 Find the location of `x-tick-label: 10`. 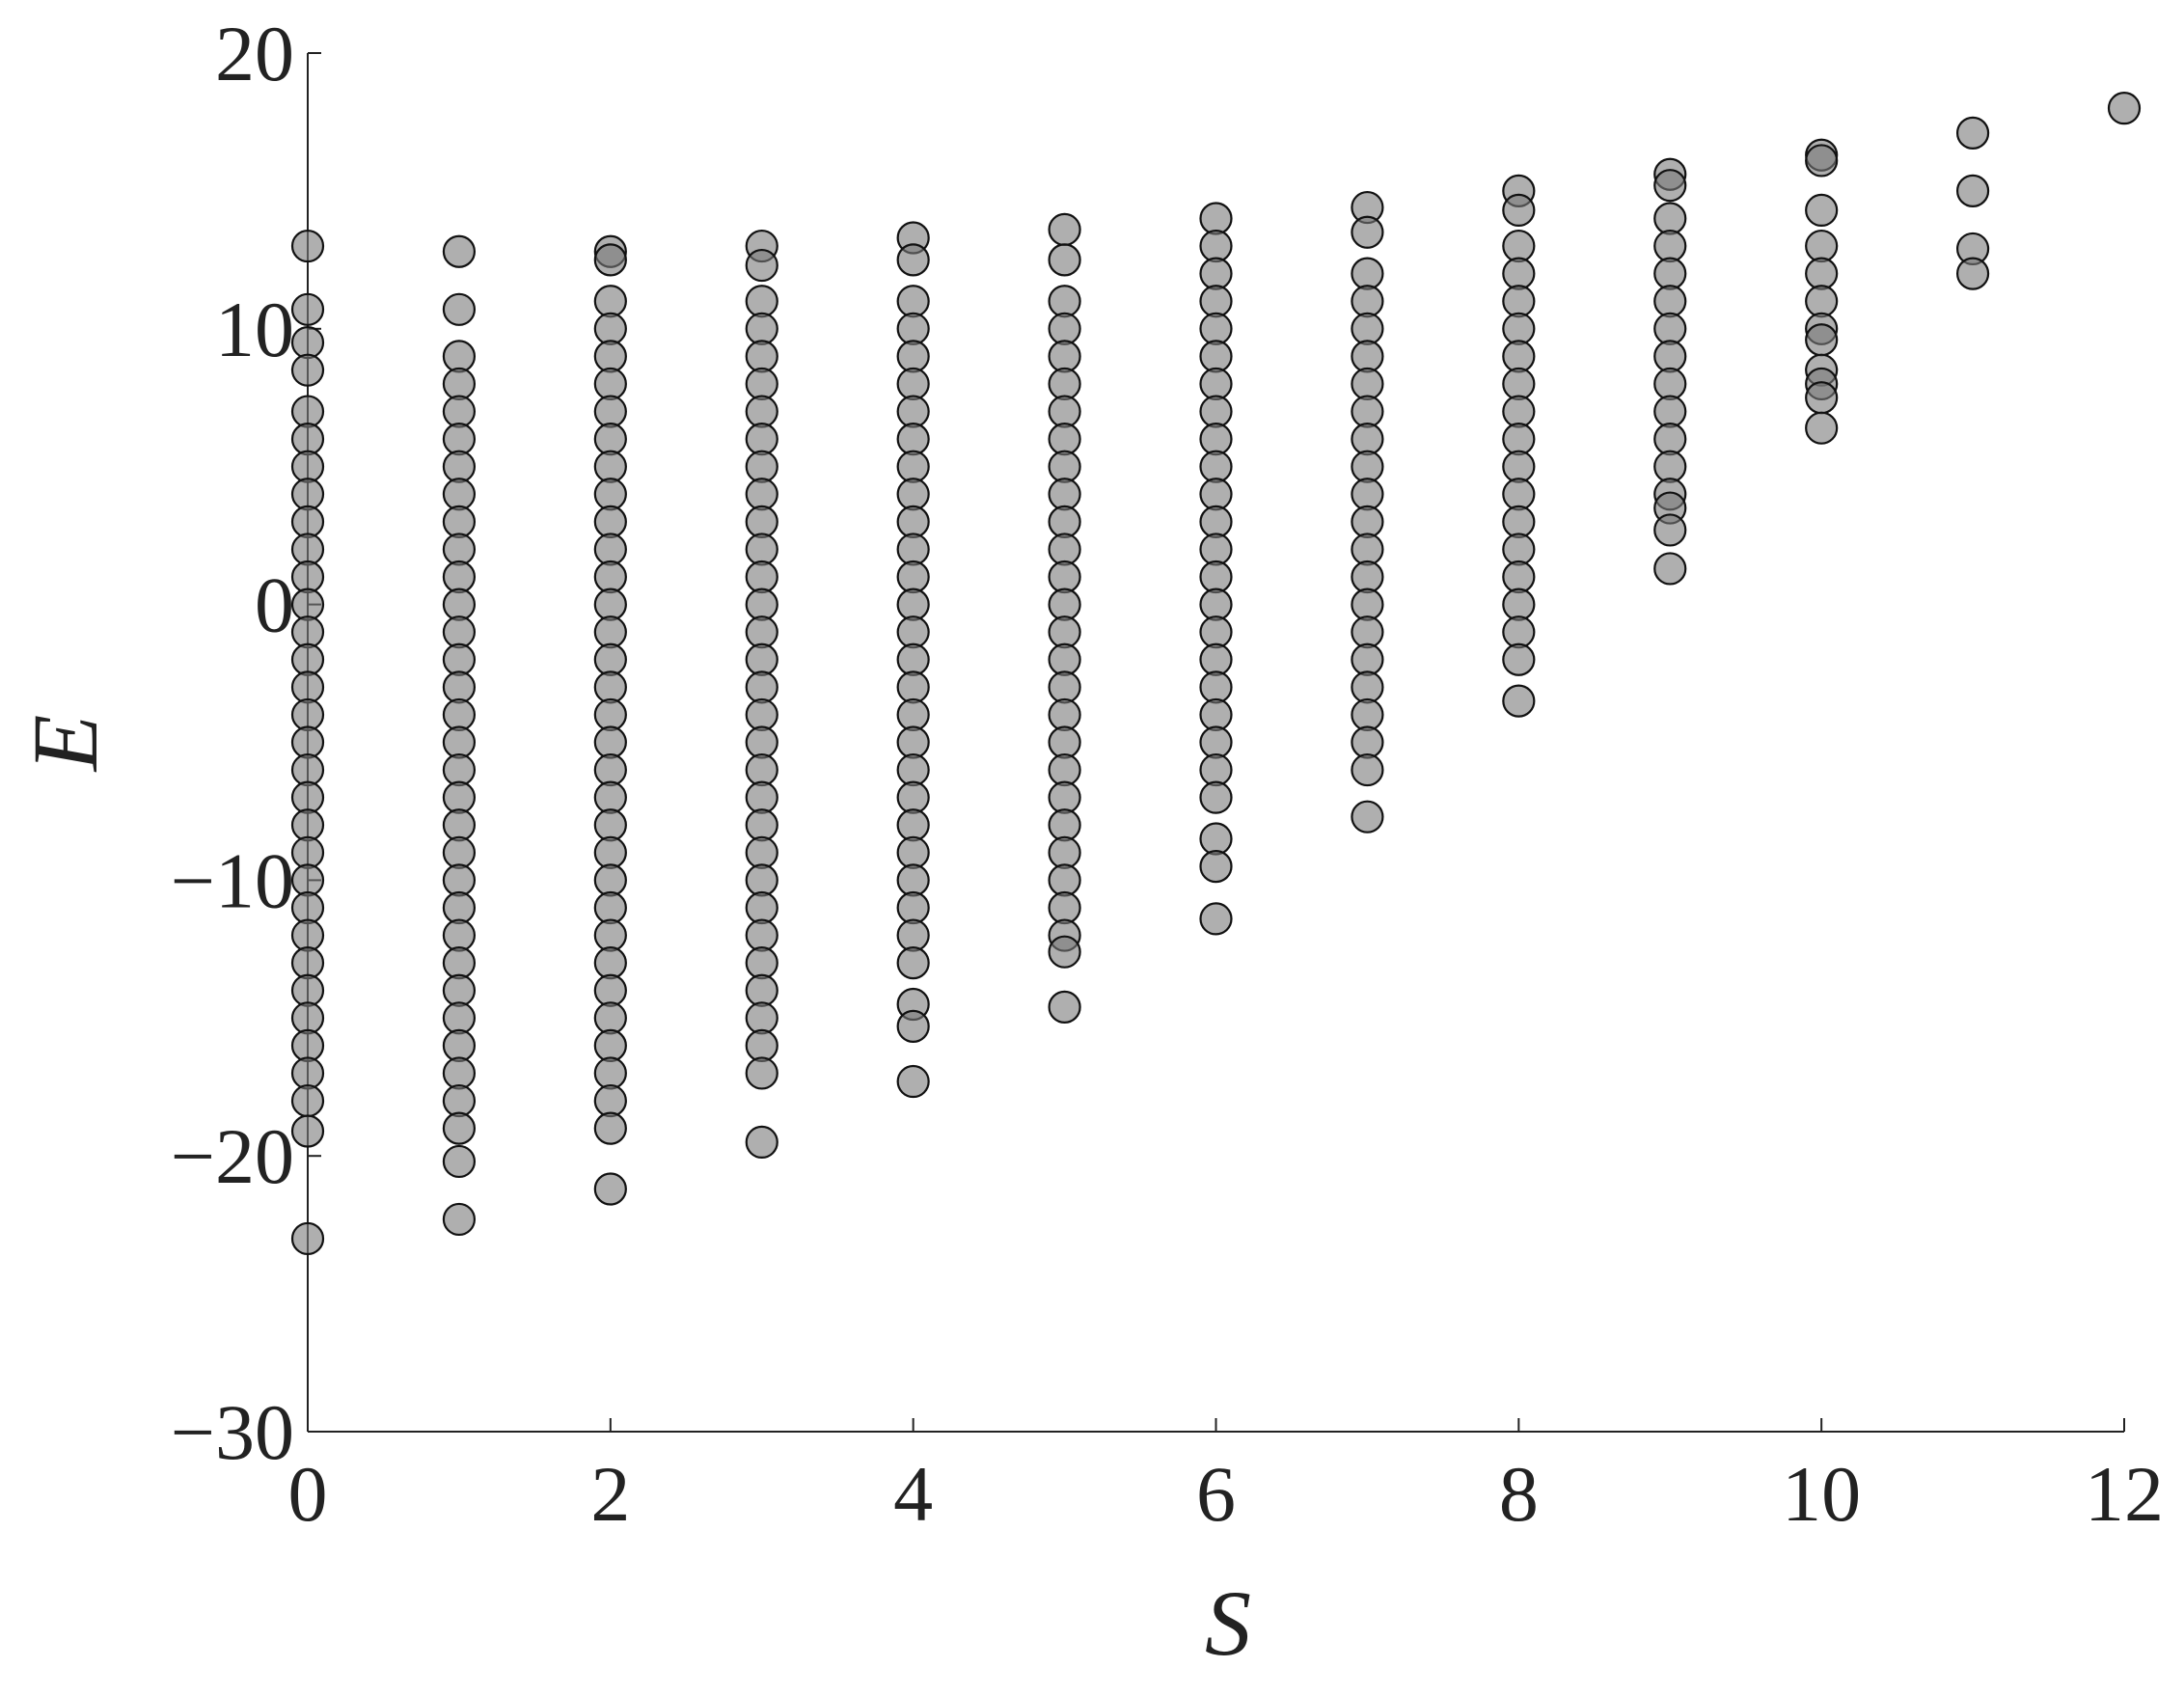

x-tick-label: 10 is located at coordinates (1822, 1494).